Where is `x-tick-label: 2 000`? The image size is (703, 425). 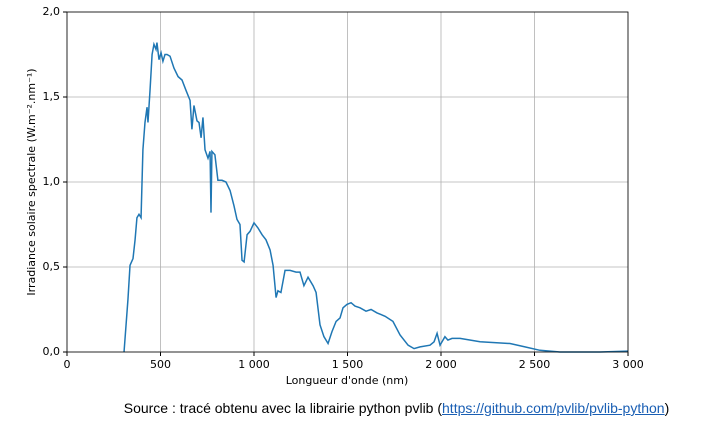
x-tick-label: 2 000 is located at coordinates (441, 364).